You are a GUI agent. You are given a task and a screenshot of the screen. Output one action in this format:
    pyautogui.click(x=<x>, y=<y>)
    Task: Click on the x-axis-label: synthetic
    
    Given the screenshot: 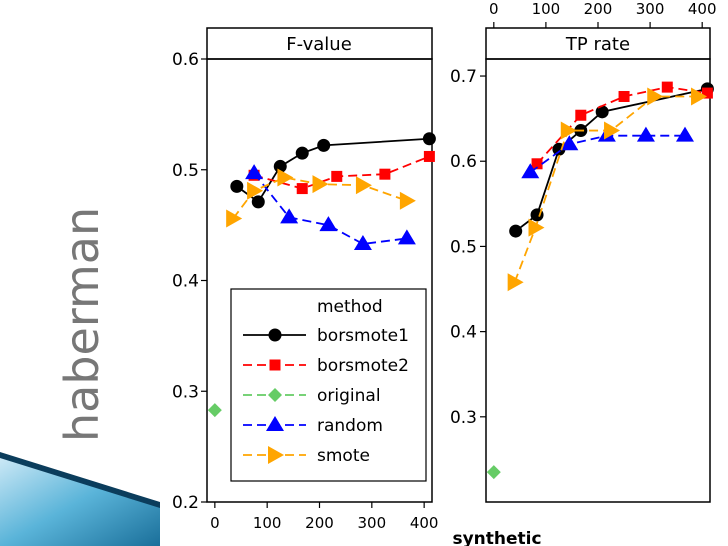 What is the action you would take?
    pyautogui.click(x=496, y=537)
    